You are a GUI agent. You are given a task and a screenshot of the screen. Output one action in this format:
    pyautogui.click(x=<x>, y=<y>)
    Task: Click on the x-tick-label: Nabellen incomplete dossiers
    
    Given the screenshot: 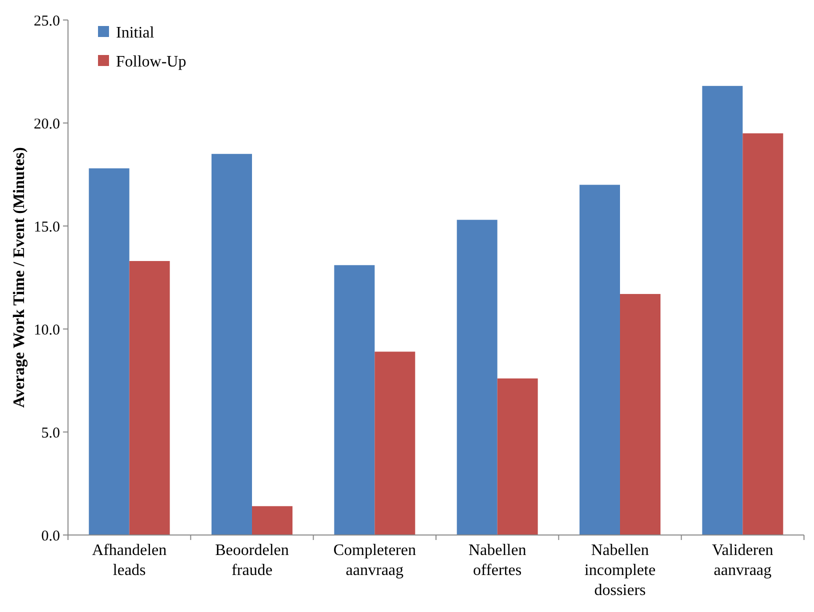 What is the action you would take?
    pyautogui.click(x=620, y=570)
    